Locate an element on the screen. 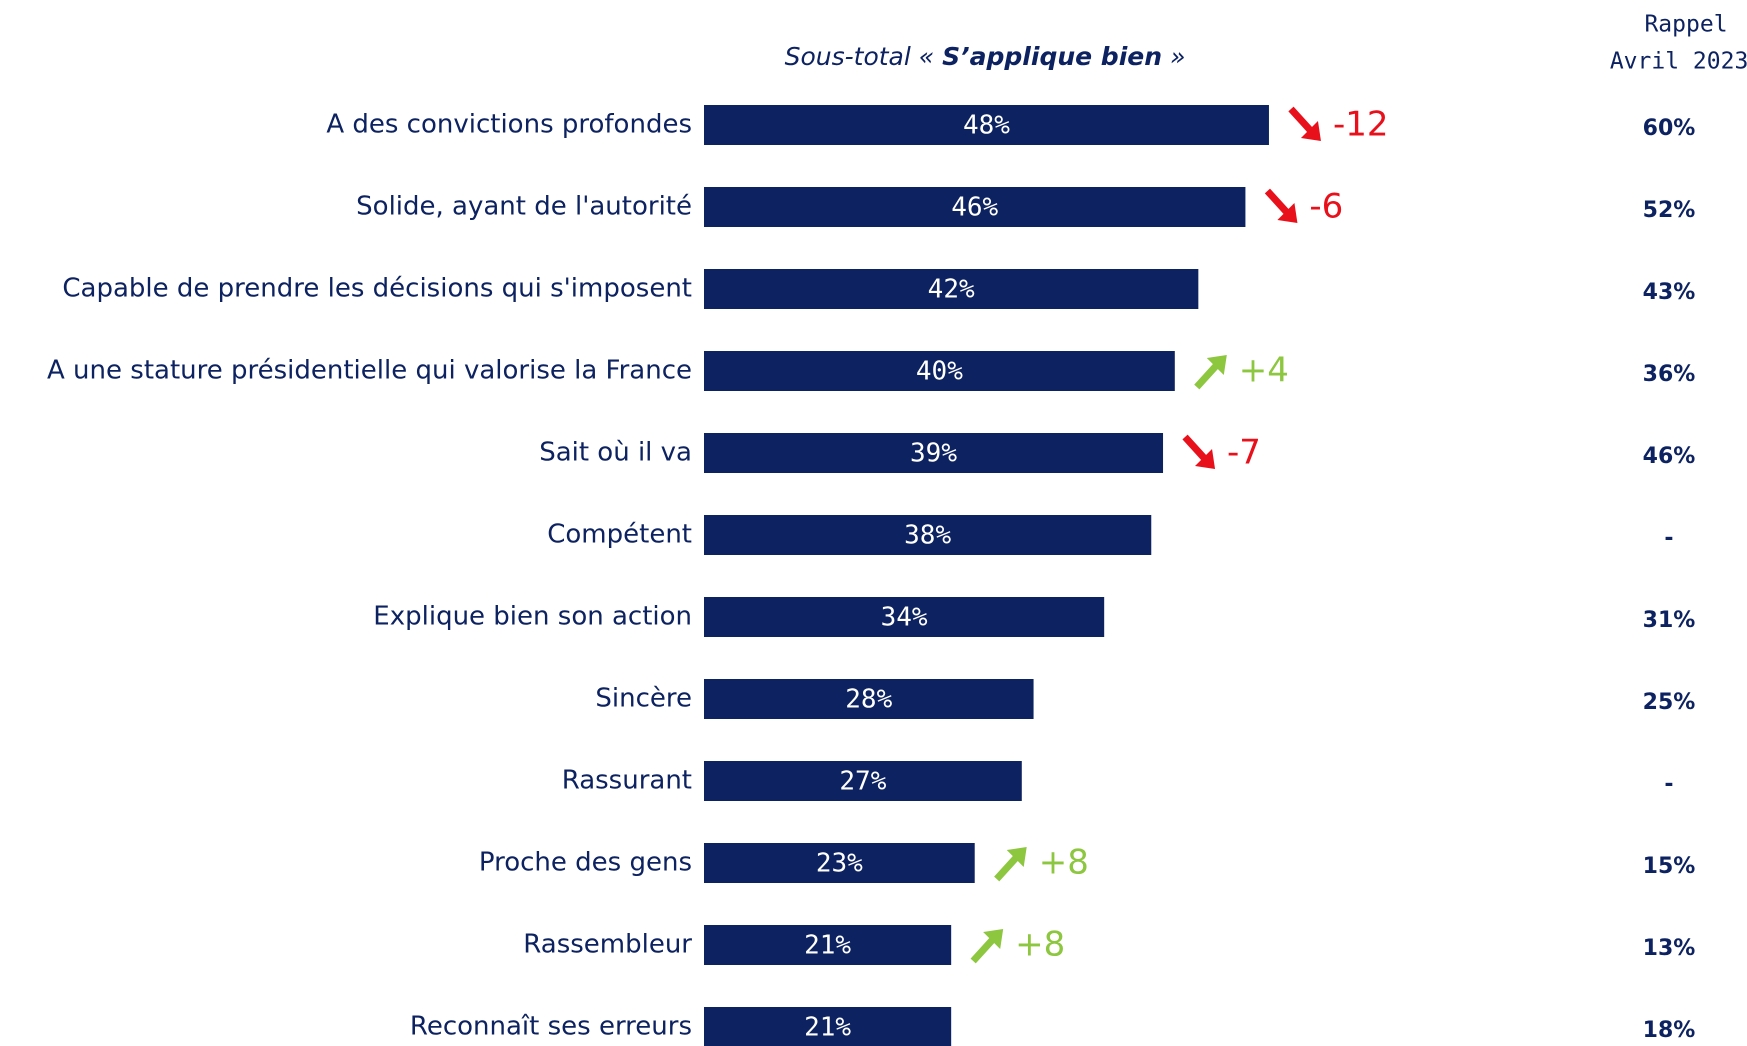 This screenshot has width=1747, height=1046. recall-header: Rappel is located at coordinates (1685, 25).